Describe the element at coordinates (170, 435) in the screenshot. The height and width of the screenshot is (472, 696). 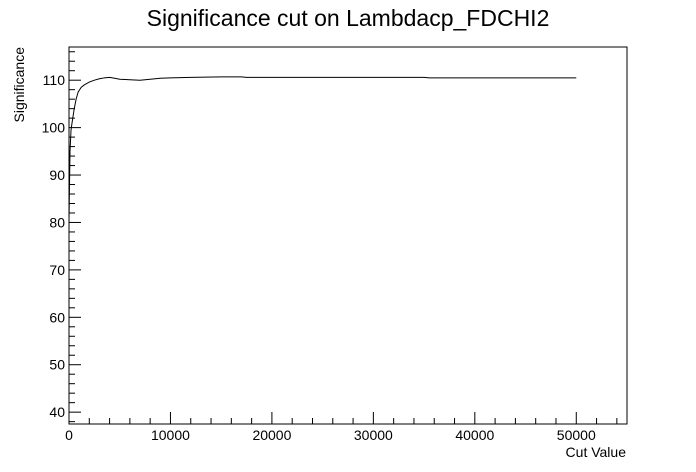
I see `x-tick-label: 10000` at that location.